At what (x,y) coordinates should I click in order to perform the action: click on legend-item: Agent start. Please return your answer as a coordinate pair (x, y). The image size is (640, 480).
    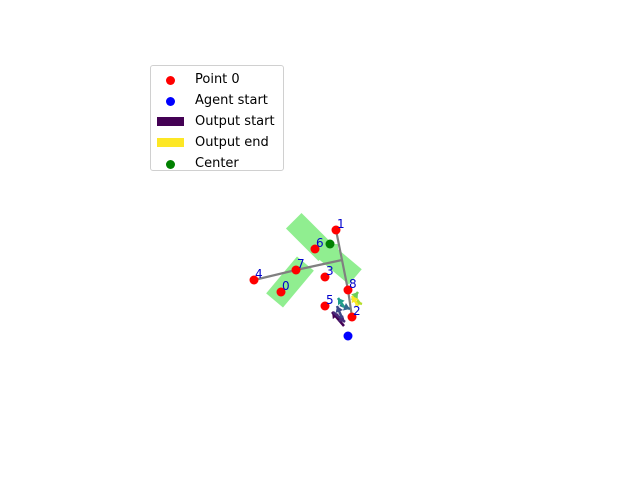
    Looking at the image, I should click on (217, 101).